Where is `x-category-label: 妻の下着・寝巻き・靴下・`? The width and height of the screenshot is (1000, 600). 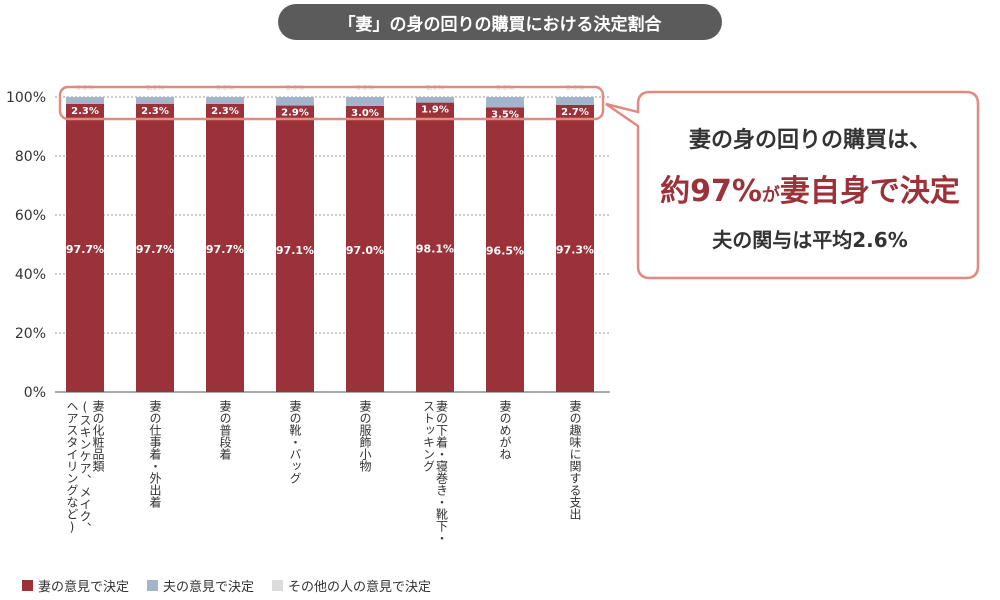
x-category-label: 妻の下着・寝巻き・靴下・ is located at coordinates (442, 472).